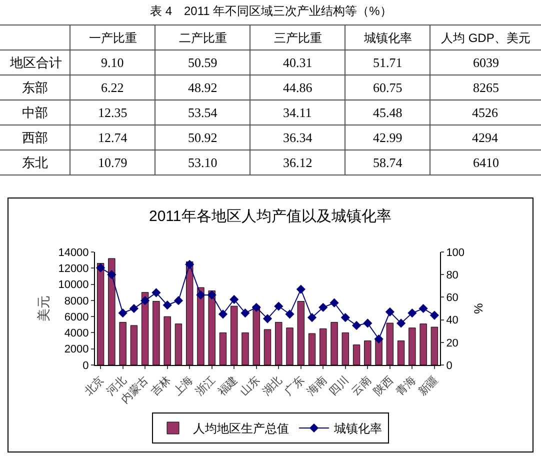 The width and height of the screenshot is (541, 458). Describe the element at coordinates (76, 350) in the screenshot. I see `y-tick-label: 2000` at that location.